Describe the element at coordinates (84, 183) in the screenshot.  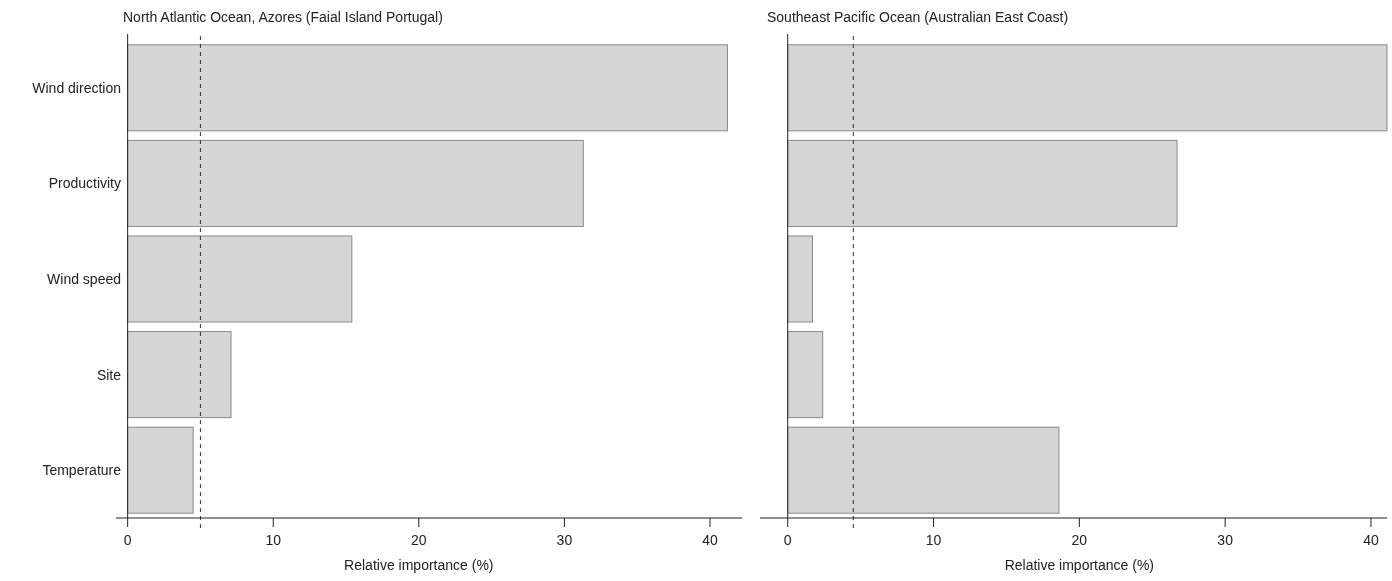
I see `y-tick-label: Productivity` at that location.